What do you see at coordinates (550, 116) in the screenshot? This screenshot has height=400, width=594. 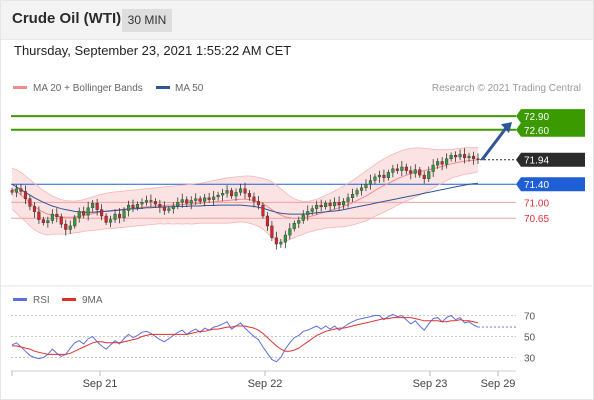 I see `level-tag-resistance: 72.90` at bounding box center [550, 116].